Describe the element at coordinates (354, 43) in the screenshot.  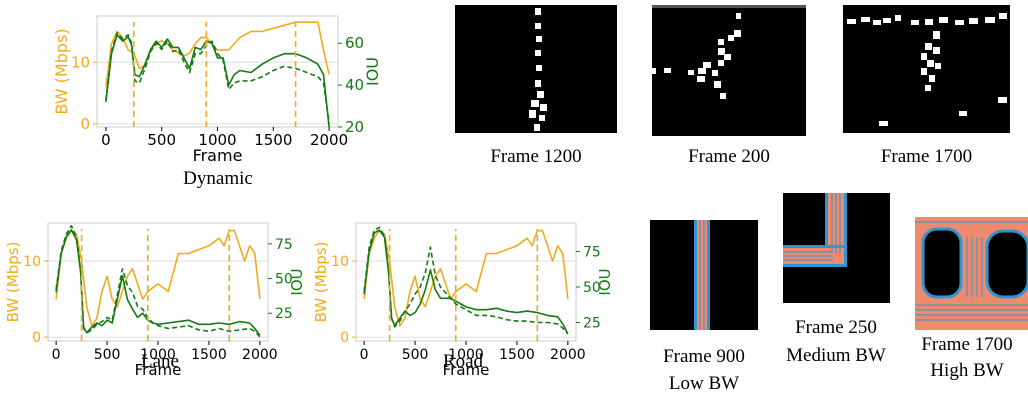
I see `y2-tick-label: 60` at that location.